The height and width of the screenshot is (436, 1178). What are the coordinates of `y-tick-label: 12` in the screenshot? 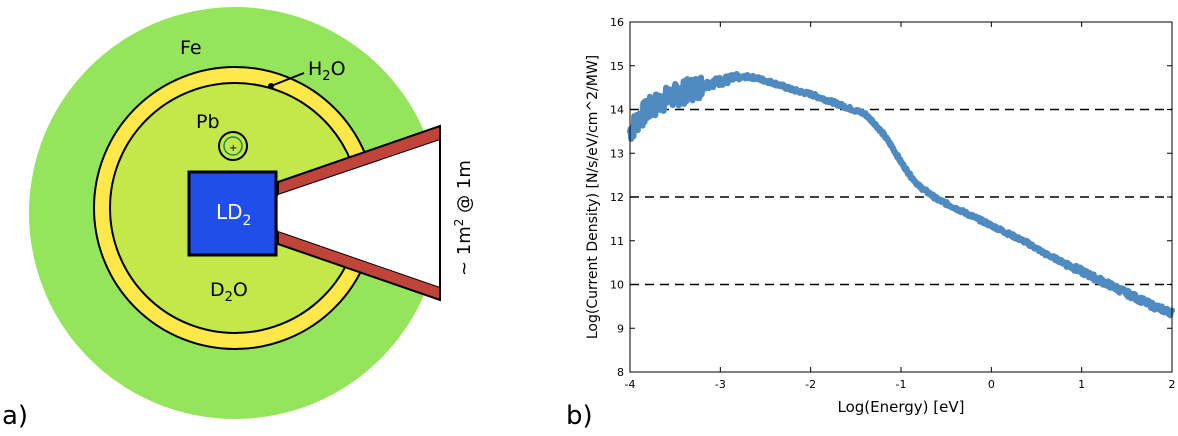 It's located at (617, 197).